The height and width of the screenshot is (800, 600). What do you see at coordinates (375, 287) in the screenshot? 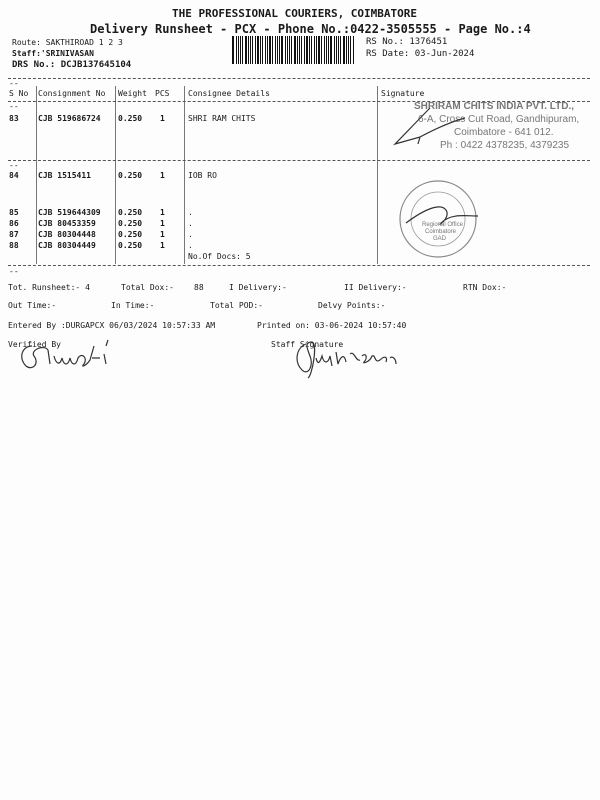
I see `ii-delivery: II Delivery:-` at bounding box center [375, 287].